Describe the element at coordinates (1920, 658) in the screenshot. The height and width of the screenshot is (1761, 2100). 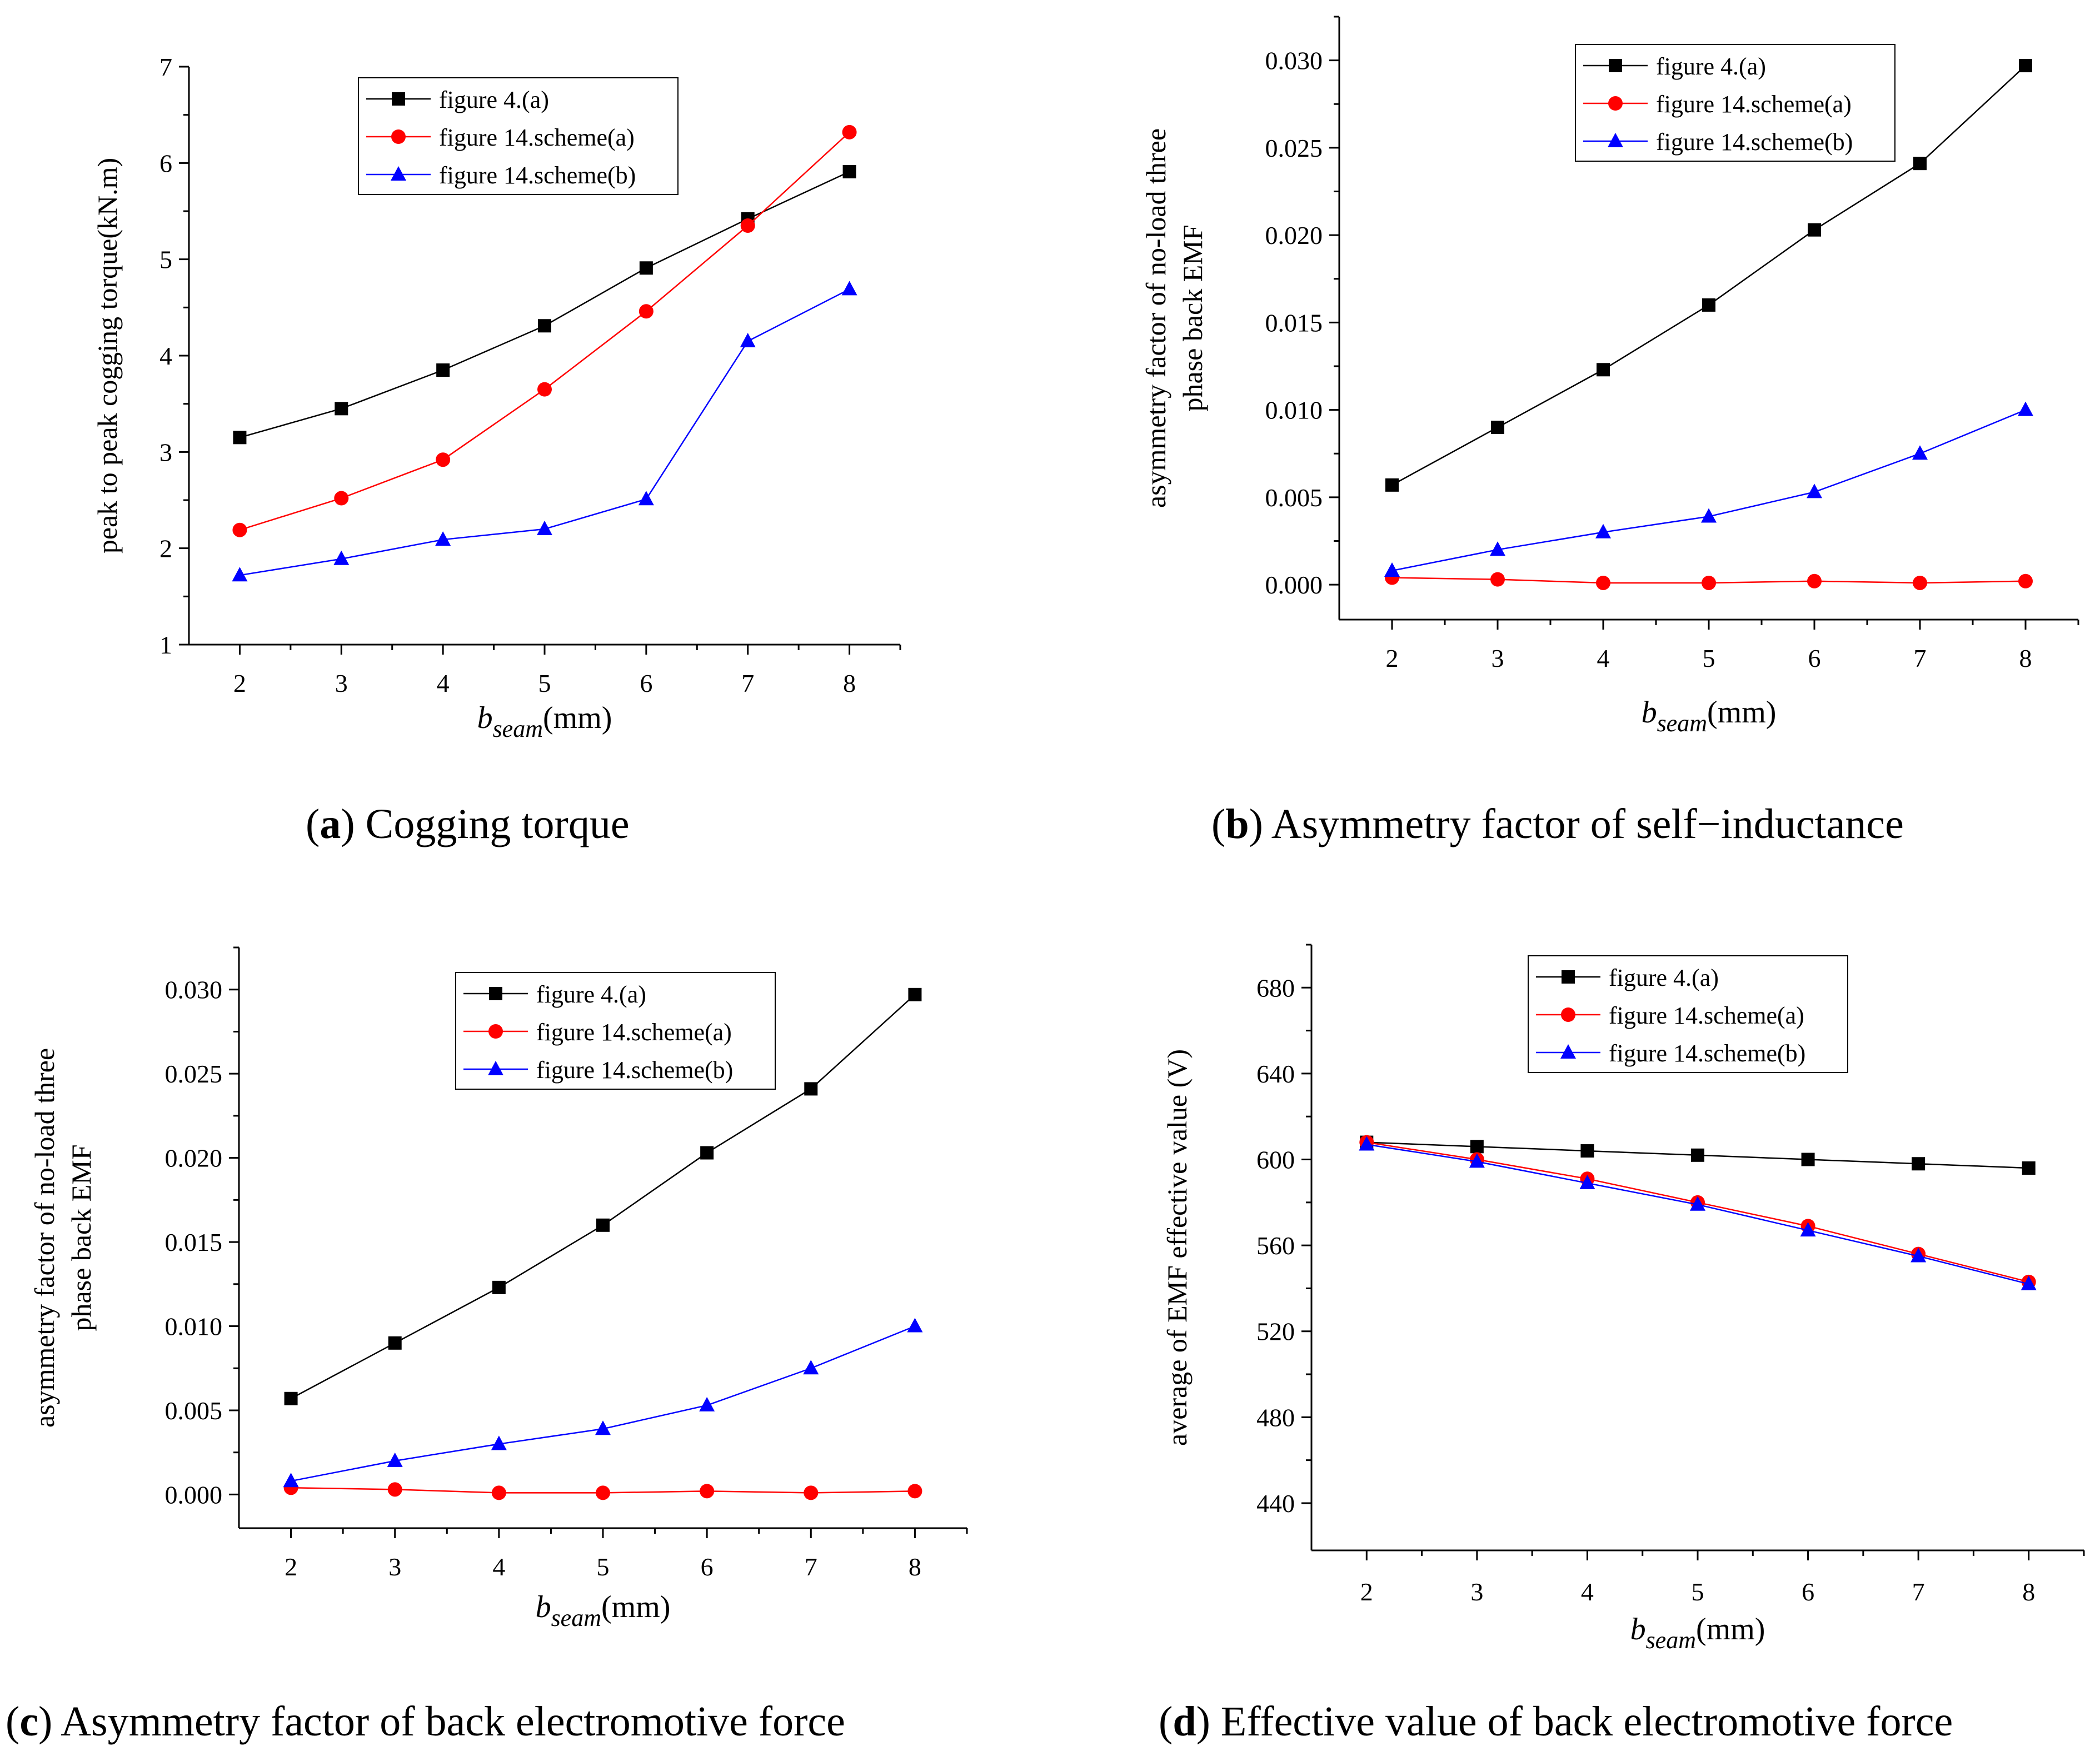
I see `x-tick-label: 7` at that location.